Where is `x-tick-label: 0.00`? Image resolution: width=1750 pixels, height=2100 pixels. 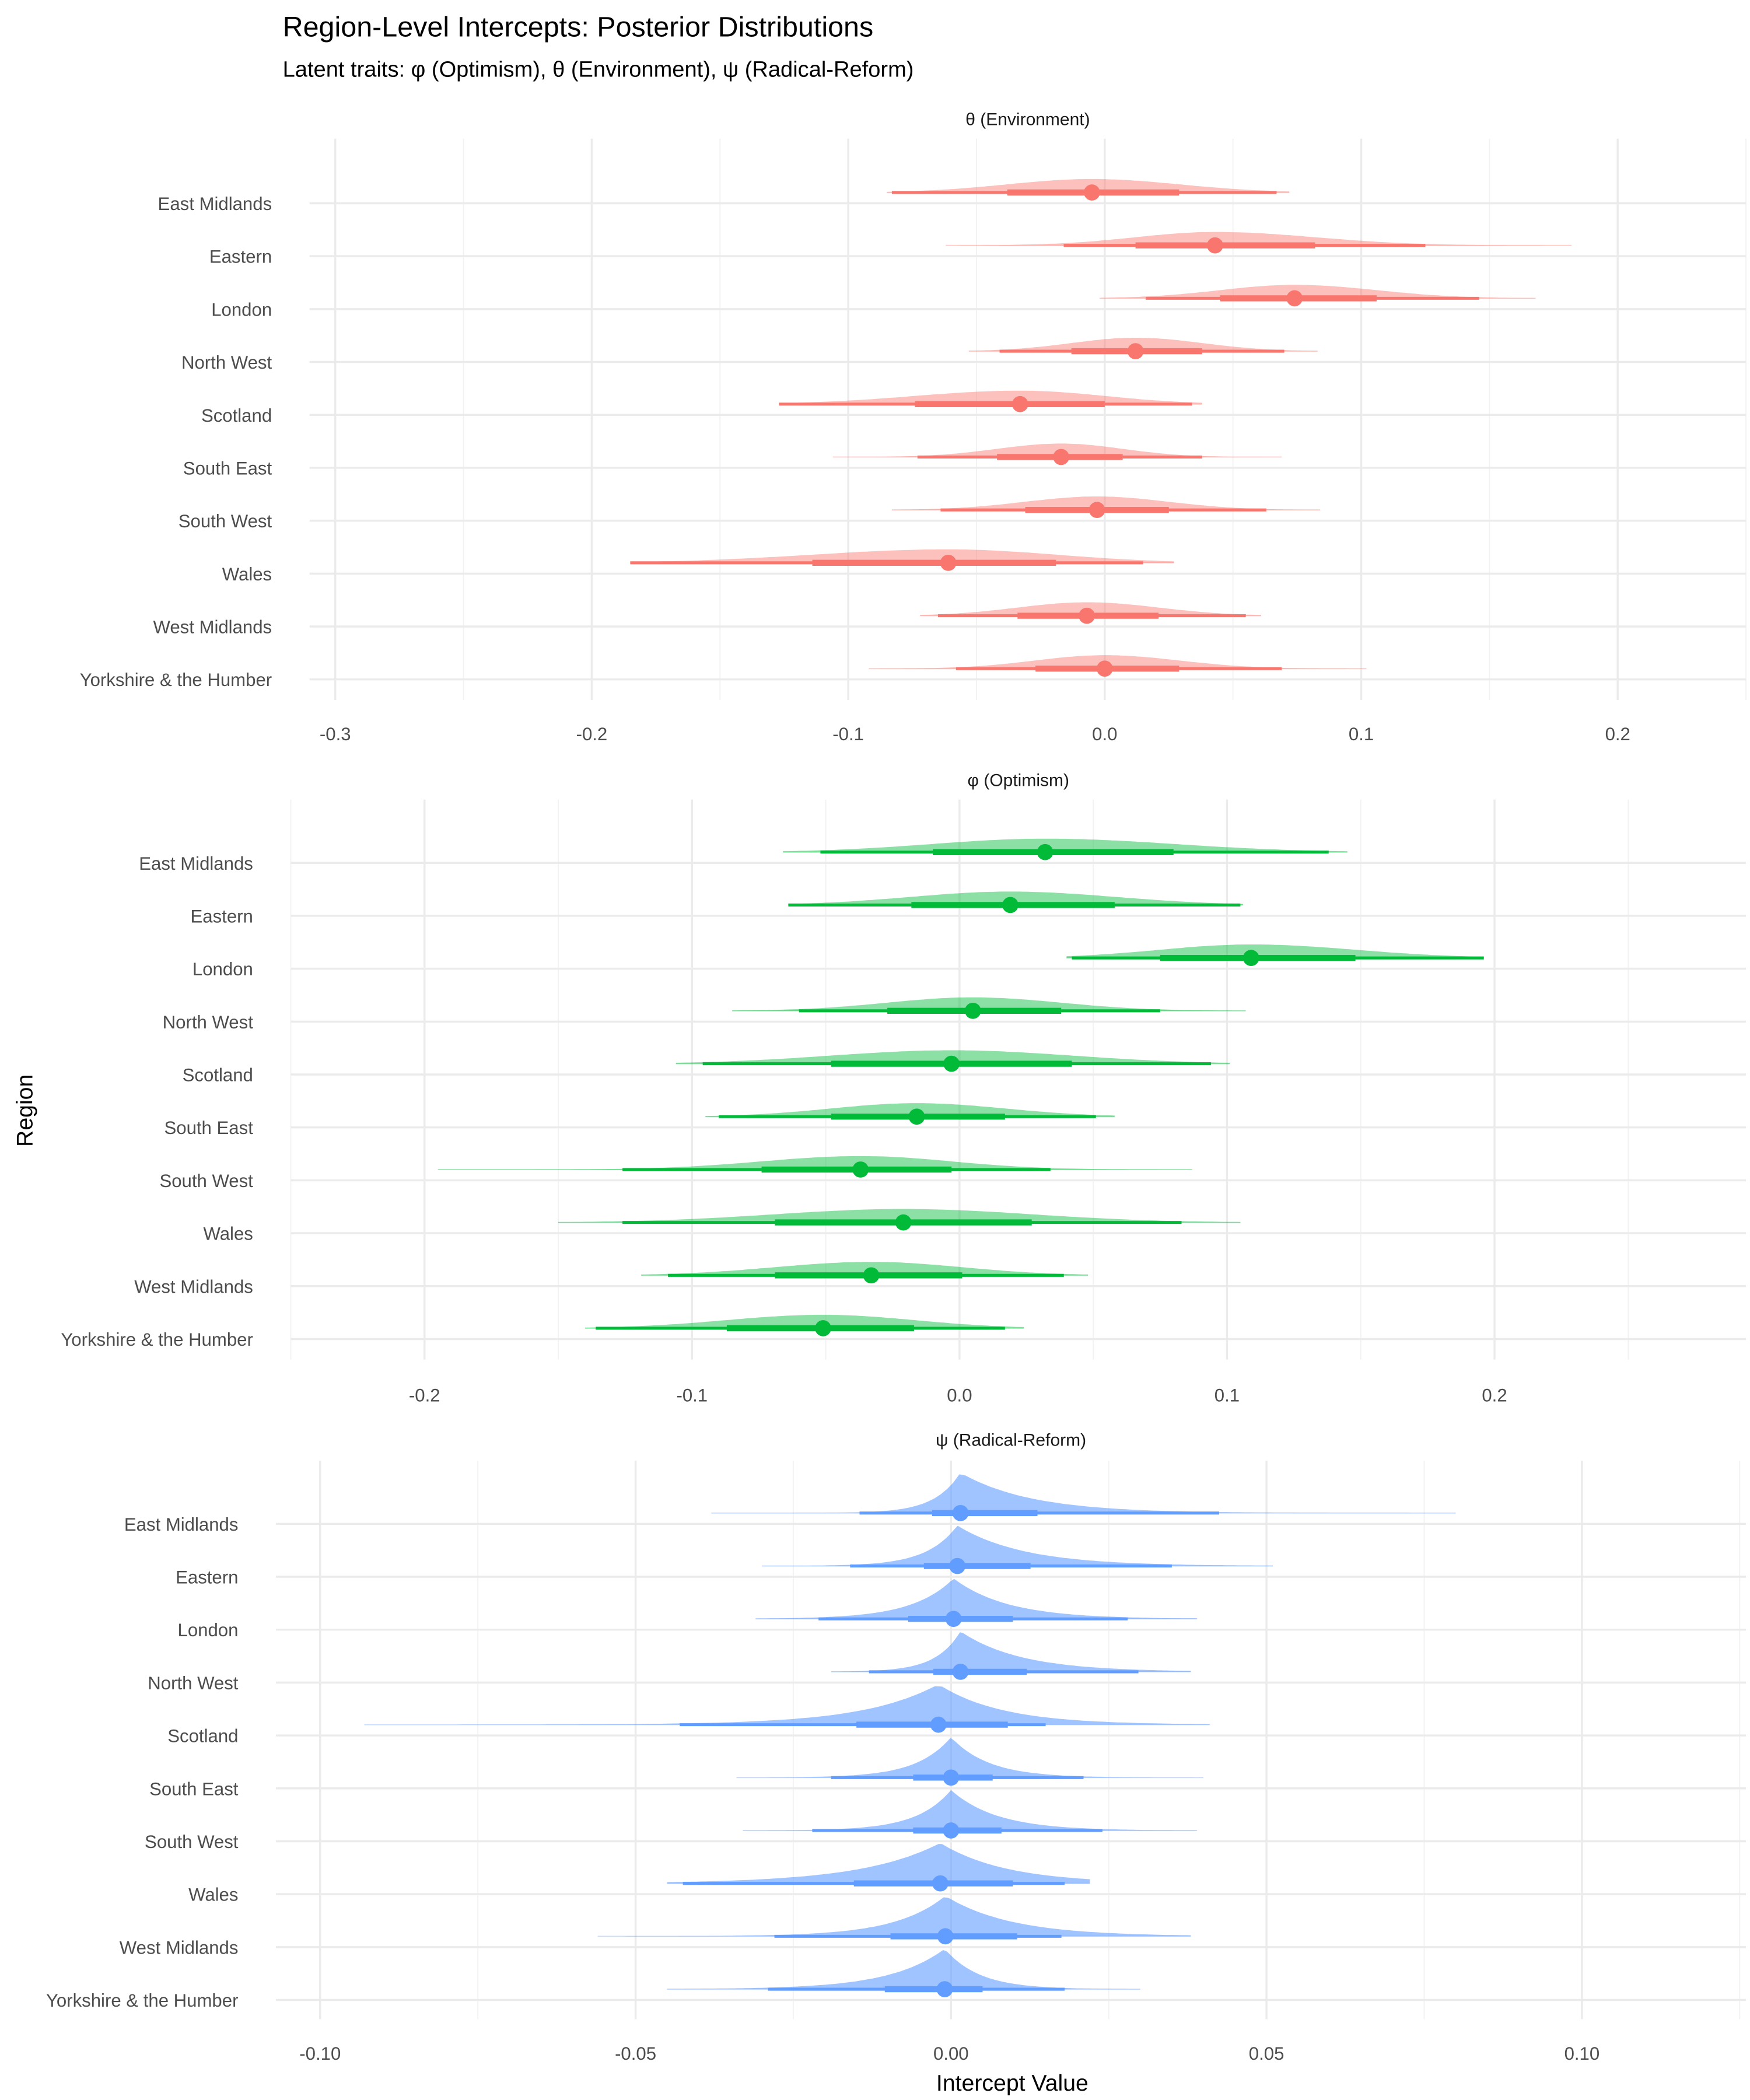 x-tick-label: 0.00 is located at coordinates (951, 2053).